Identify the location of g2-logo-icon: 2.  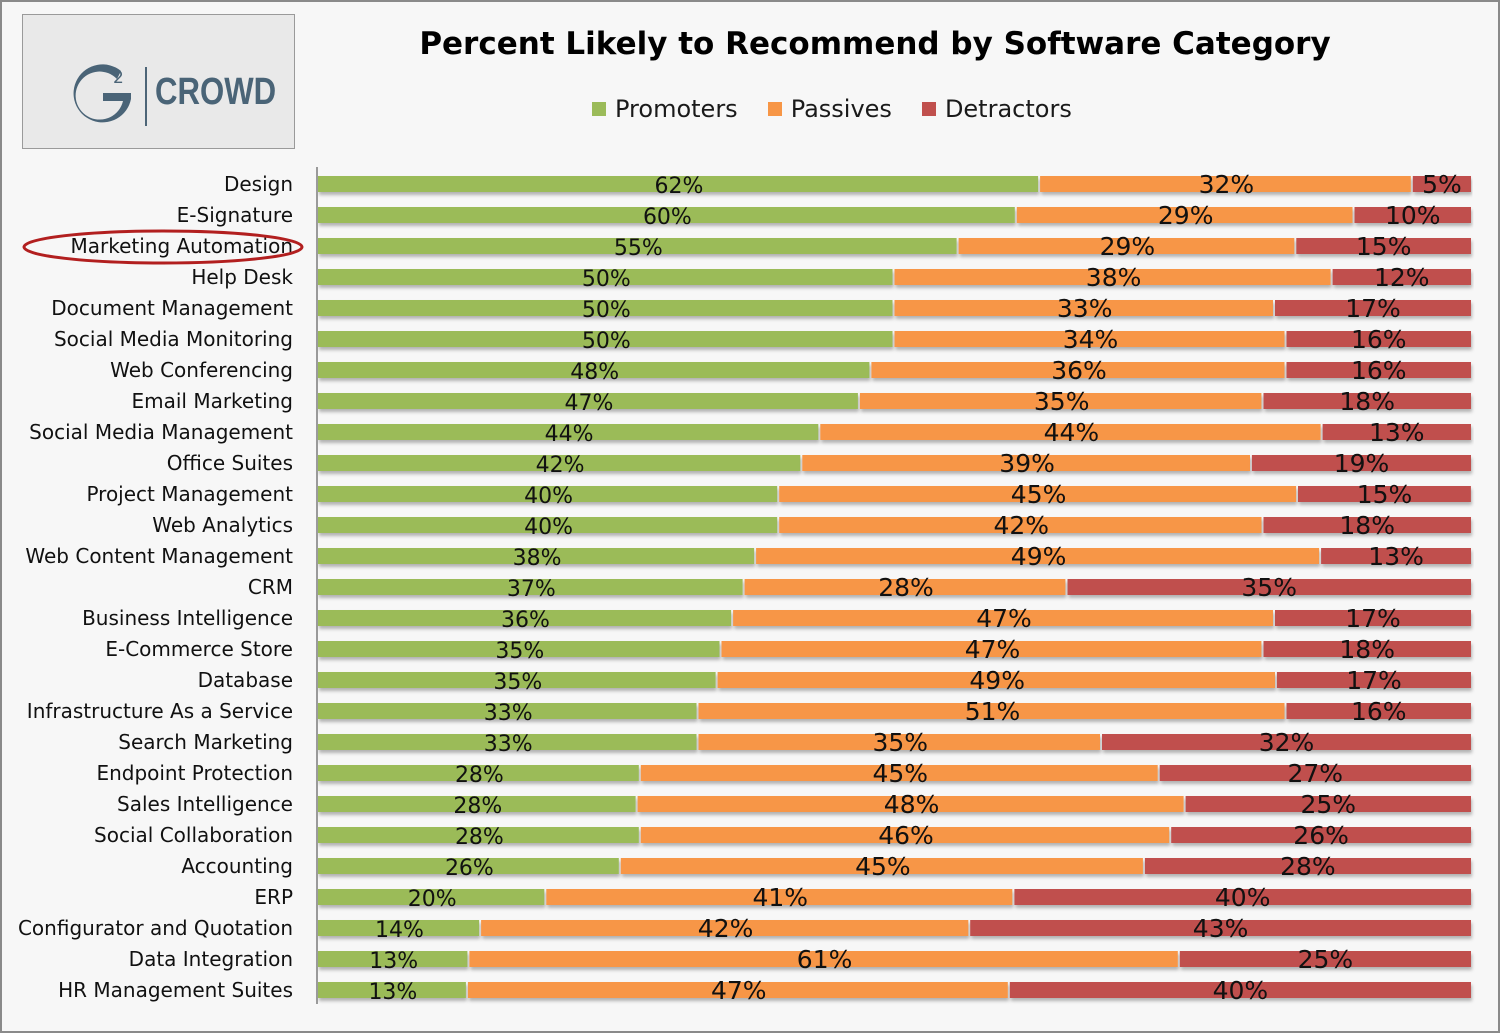
(102, 93).